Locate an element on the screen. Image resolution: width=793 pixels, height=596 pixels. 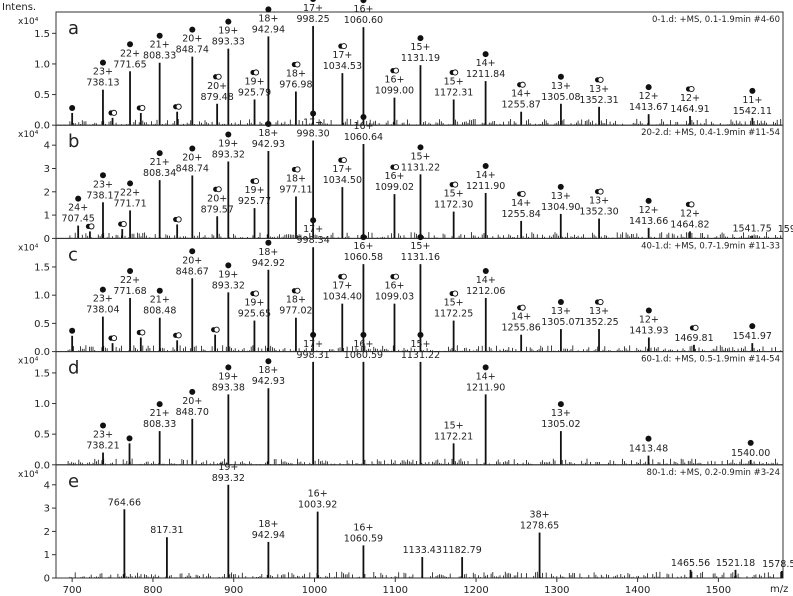
peak-mz-label: 1211.90 is located at coordinates (485, 387).